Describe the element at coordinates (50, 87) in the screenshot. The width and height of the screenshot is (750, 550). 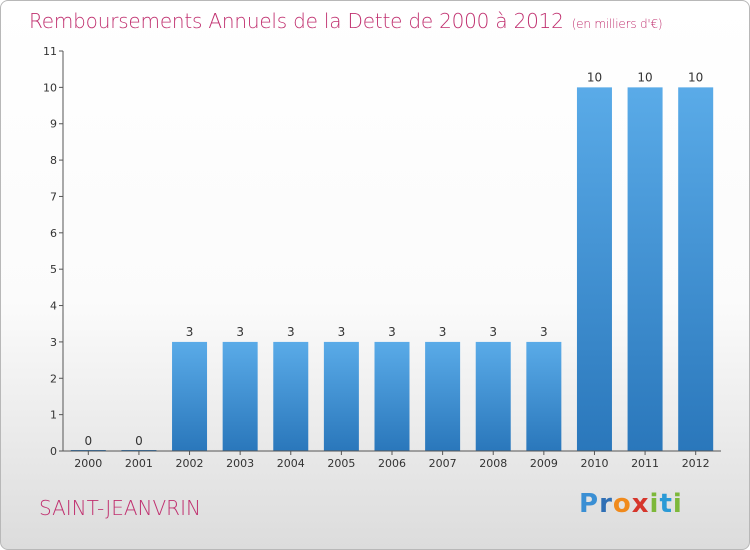
I see `y-tick-label: 10` at that location.